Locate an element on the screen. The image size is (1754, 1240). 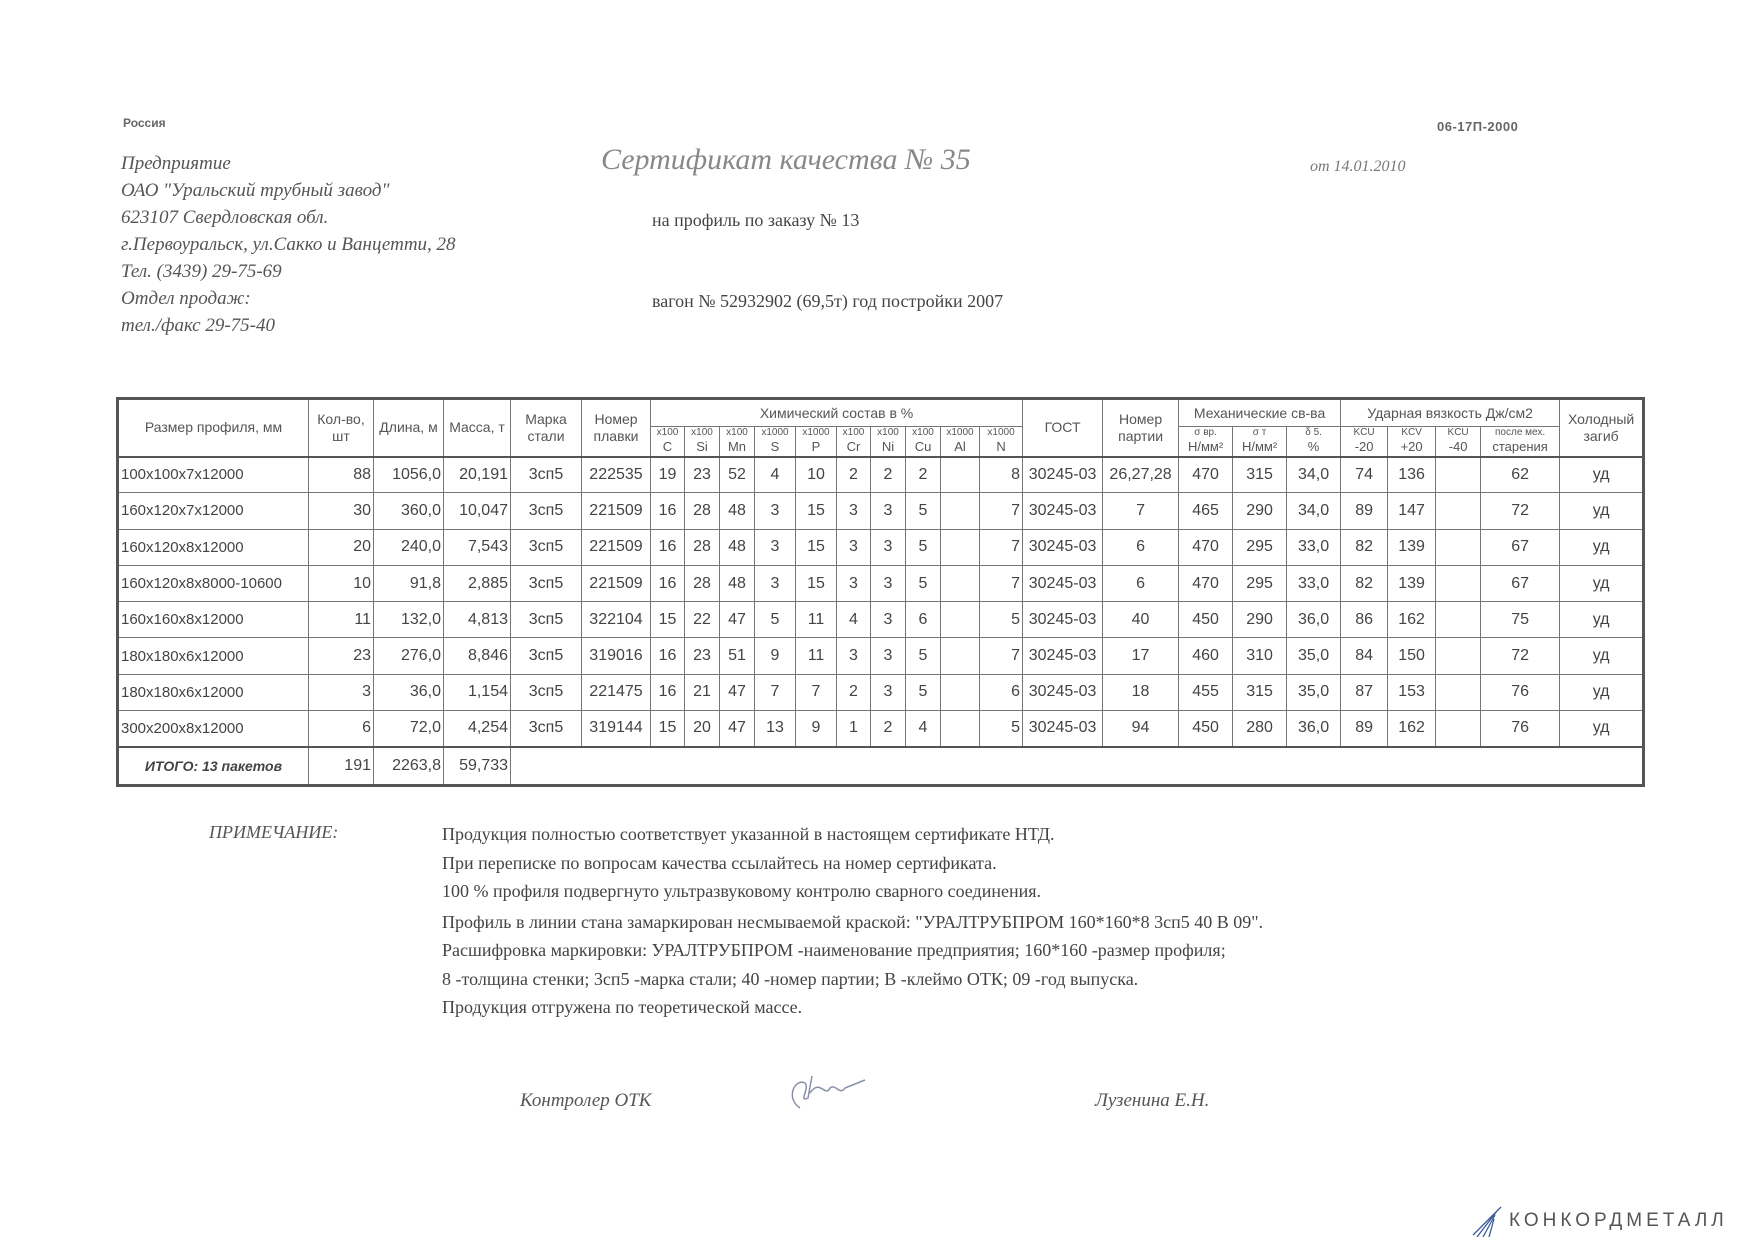
company-line: Отдел продаж: is located at coordinates (186, 298).